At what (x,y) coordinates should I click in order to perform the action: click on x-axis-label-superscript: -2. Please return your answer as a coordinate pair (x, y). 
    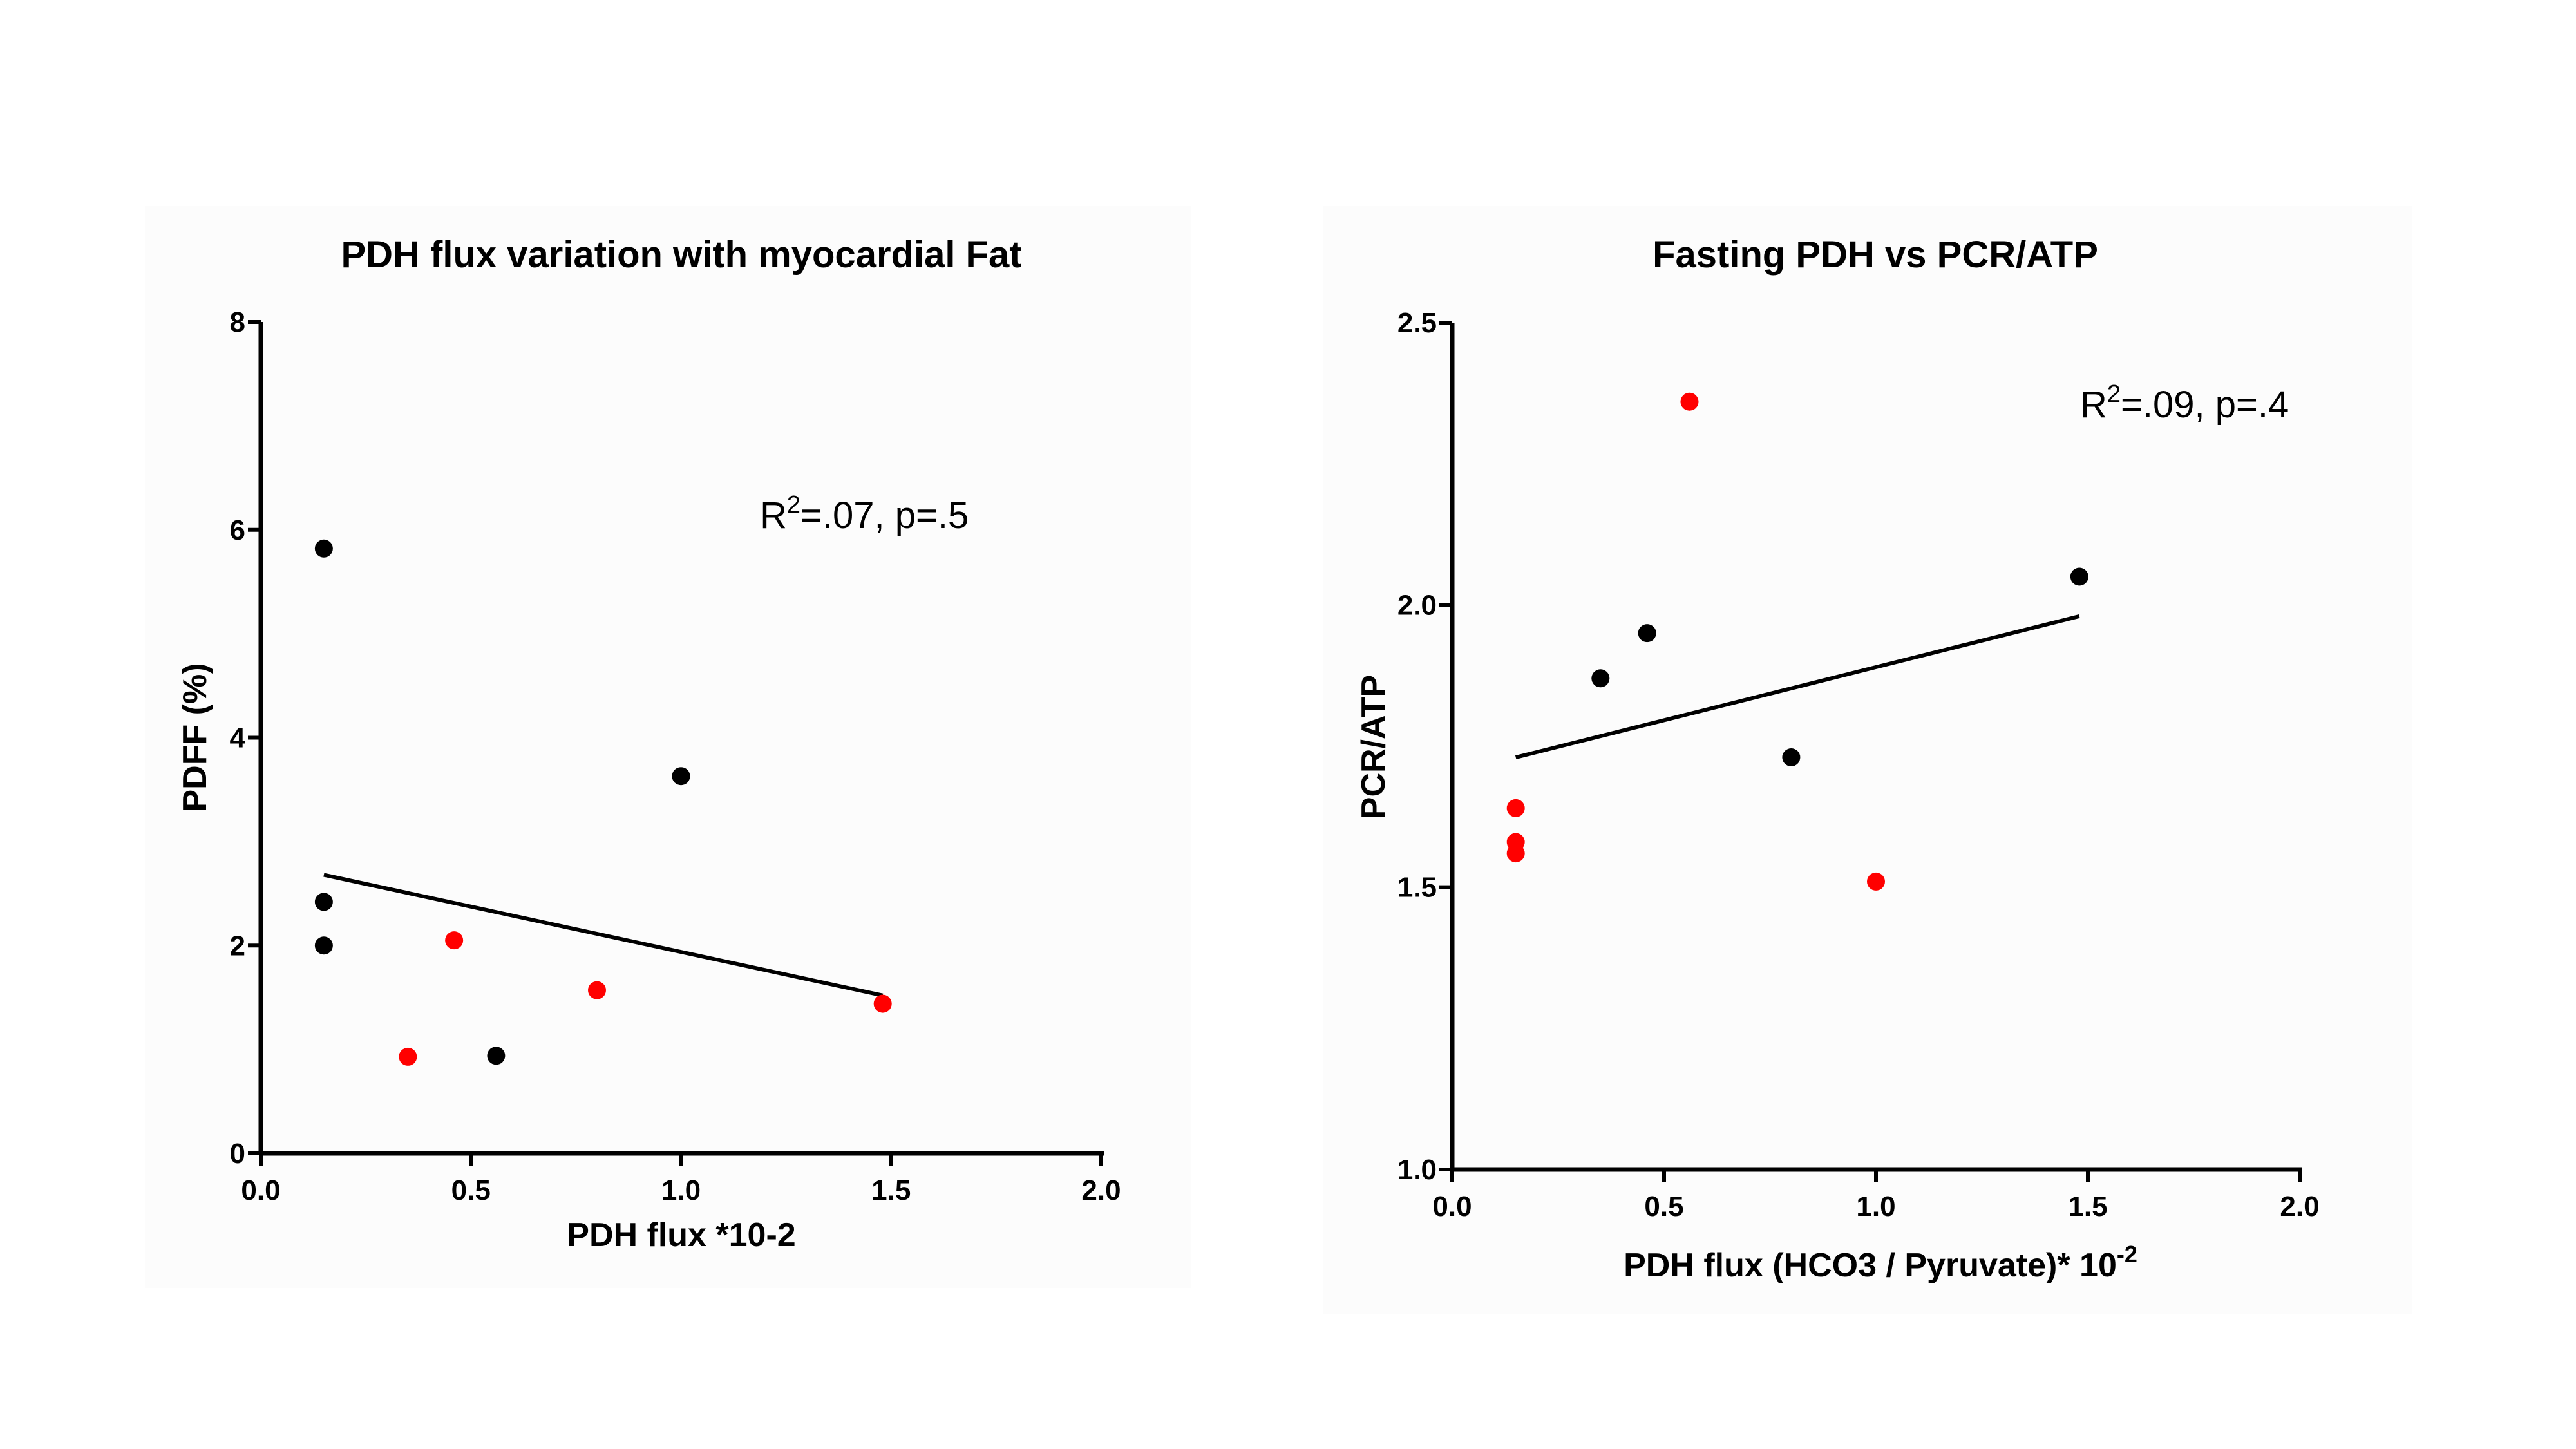
    Looking at the image, I should click on (2127, 1254).